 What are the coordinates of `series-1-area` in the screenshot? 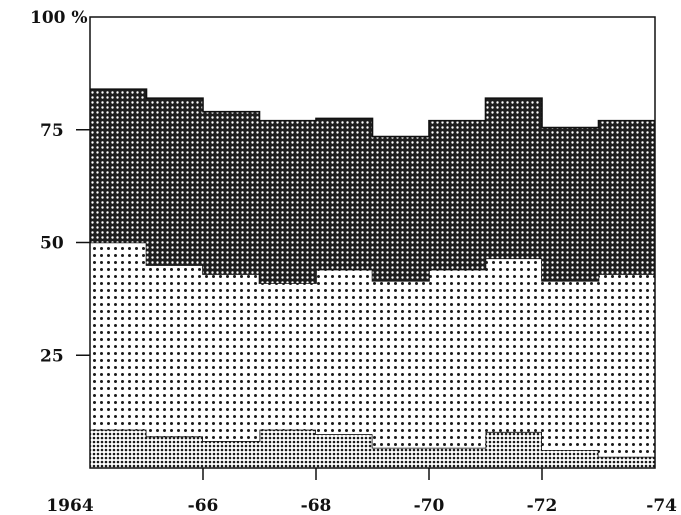 It's located at (372, 448).